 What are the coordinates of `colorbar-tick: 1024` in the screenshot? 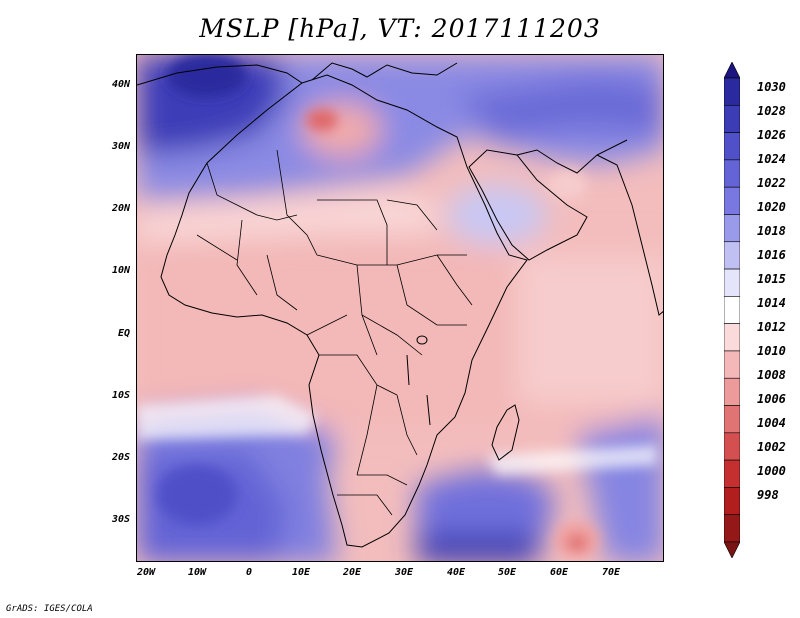 It's located at (771, 159).